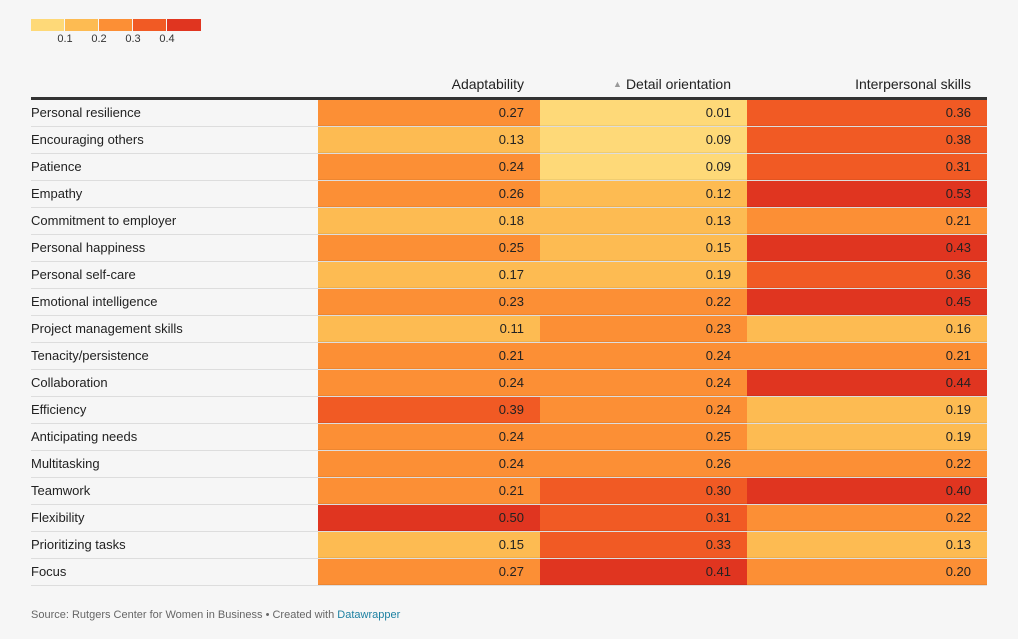  Describe the element at coordinates (643, 545) in the screenshot. I see `heatmap-cell: 0.33` at that location.